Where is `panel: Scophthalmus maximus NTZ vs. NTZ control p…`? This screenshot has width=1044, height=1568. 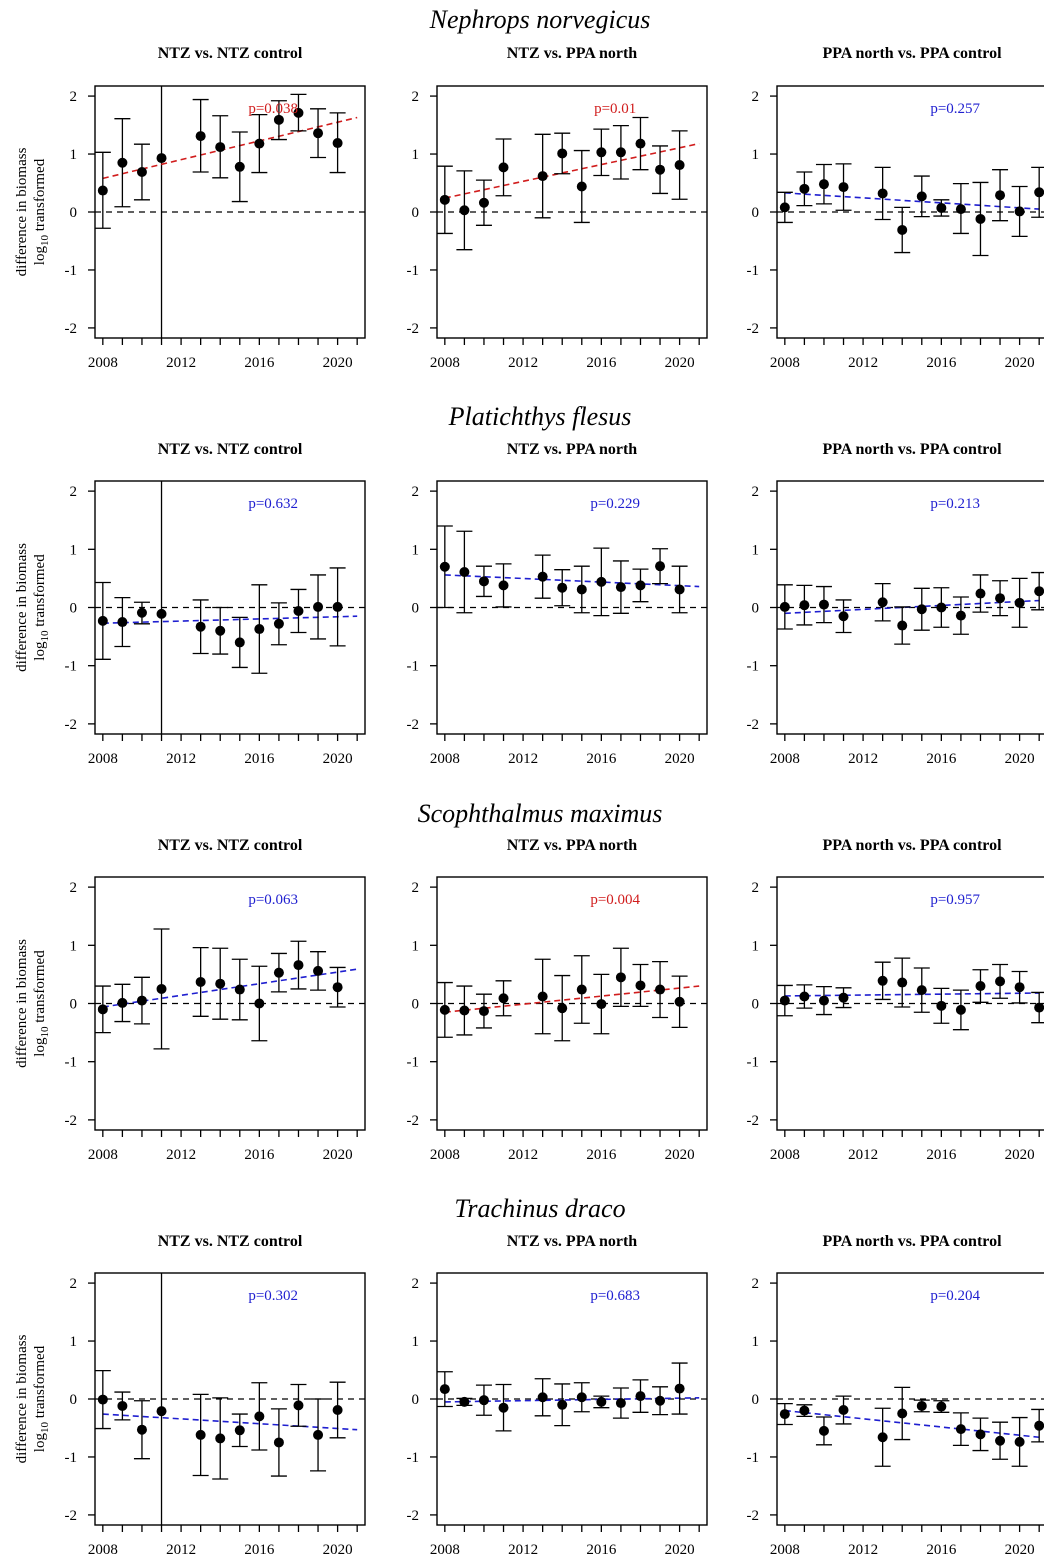 panel: Scophthalmus maximus NTZ vs. NTZ control p… is located at coordinates (338, 981).